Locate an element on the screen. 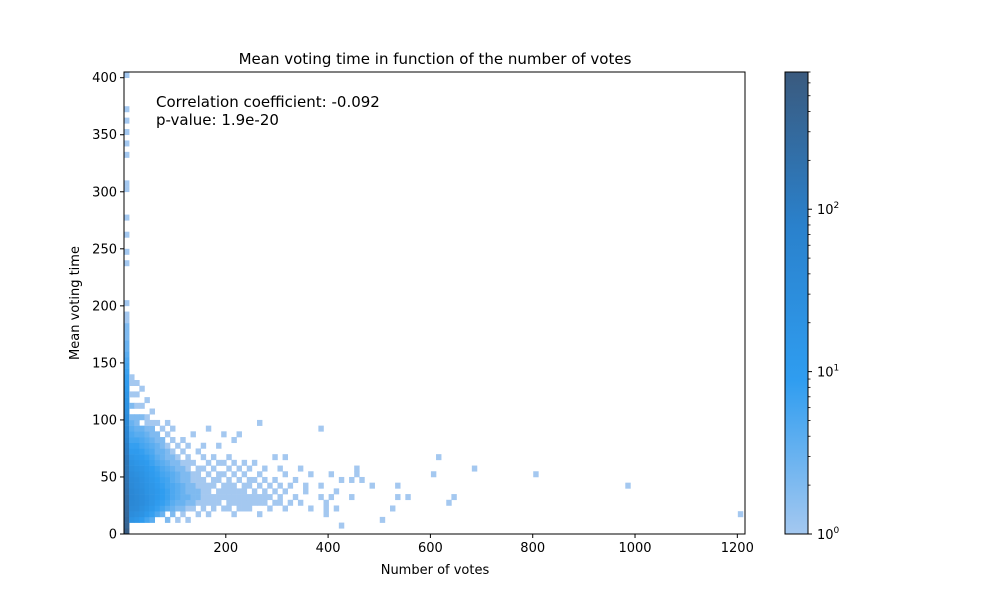 The image size is (1000, 600). colorbar is located at coordinates (796, 303).